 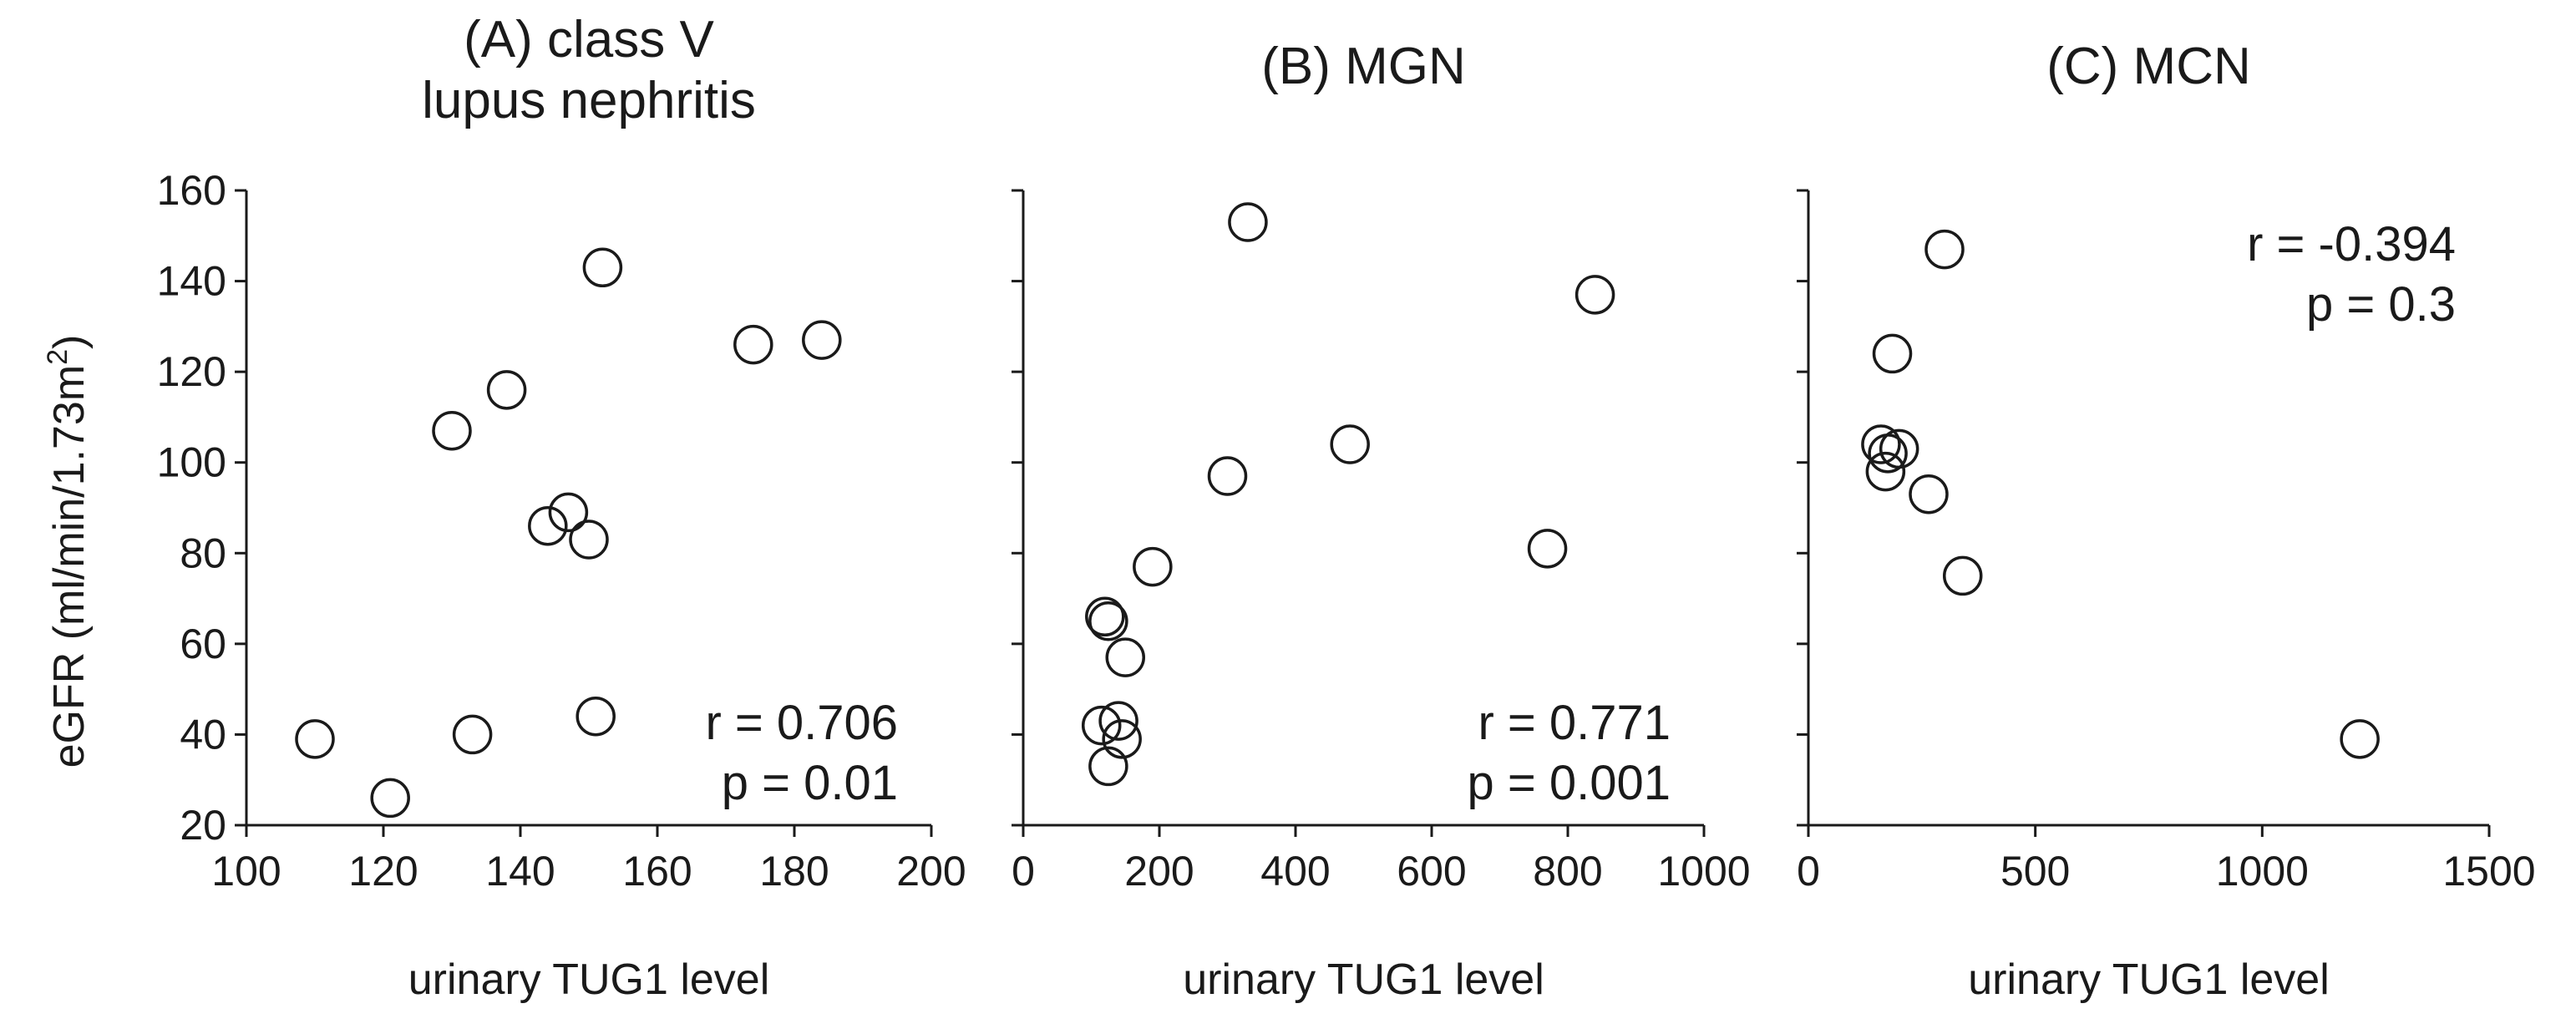 I want to click on panel-1-stat-2: p = 0.01, so click(x=810, y=783).